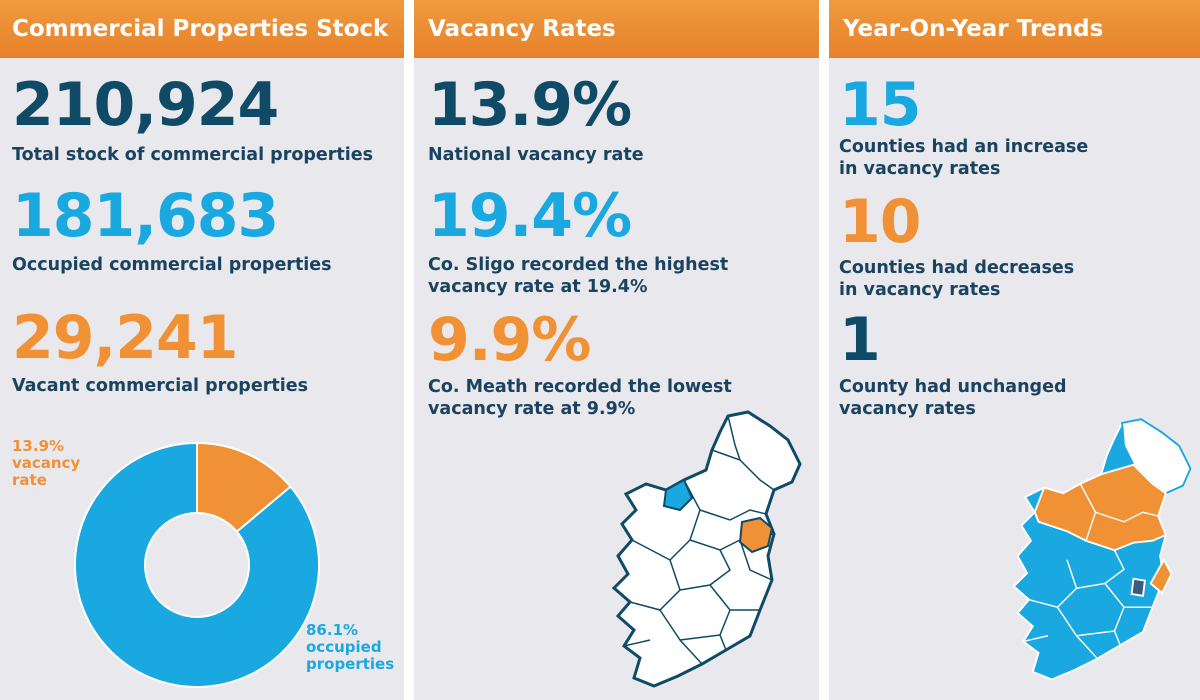  I want to click on ireland-trends-map, so click(1102, 549).